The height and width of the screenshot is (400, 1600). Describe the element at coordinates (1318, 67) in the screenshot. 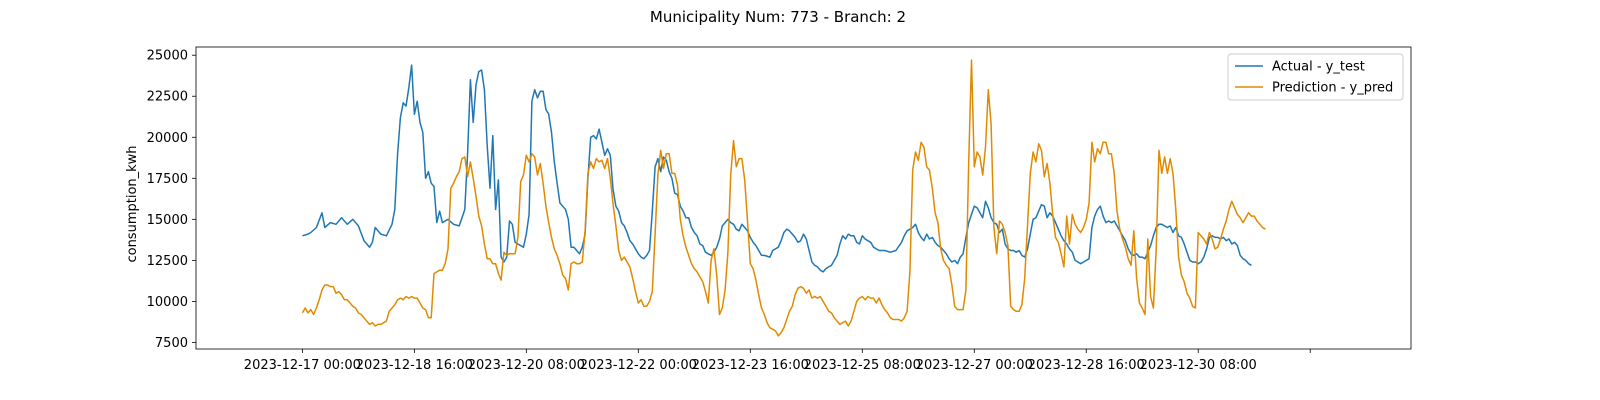

I see `legend-label: Actual - y_test` at that location.